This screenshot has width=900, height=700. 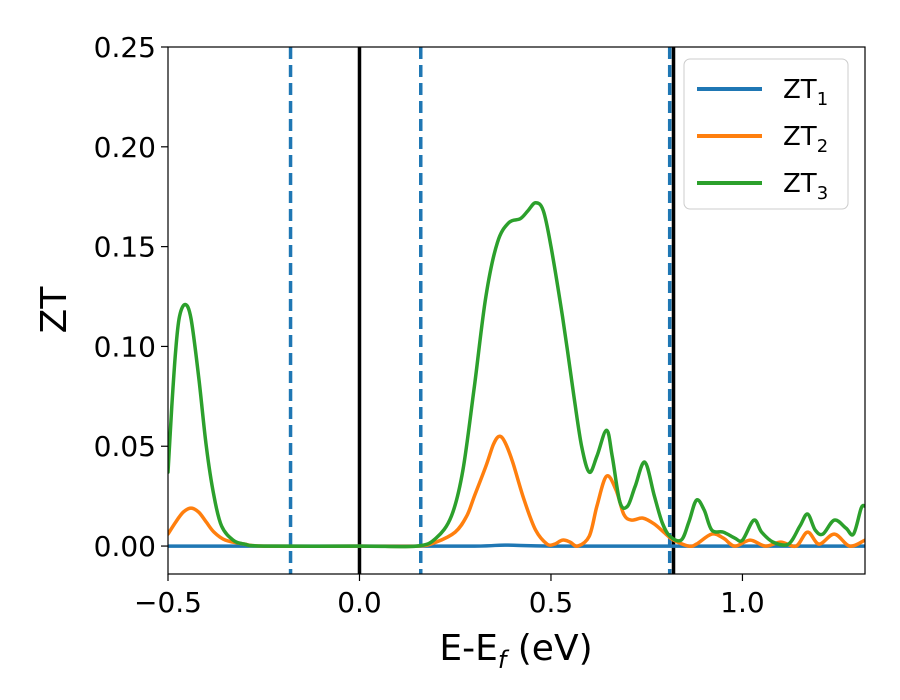 I want to click on y-tick-label: 0.05, so click(x=125, y=446).